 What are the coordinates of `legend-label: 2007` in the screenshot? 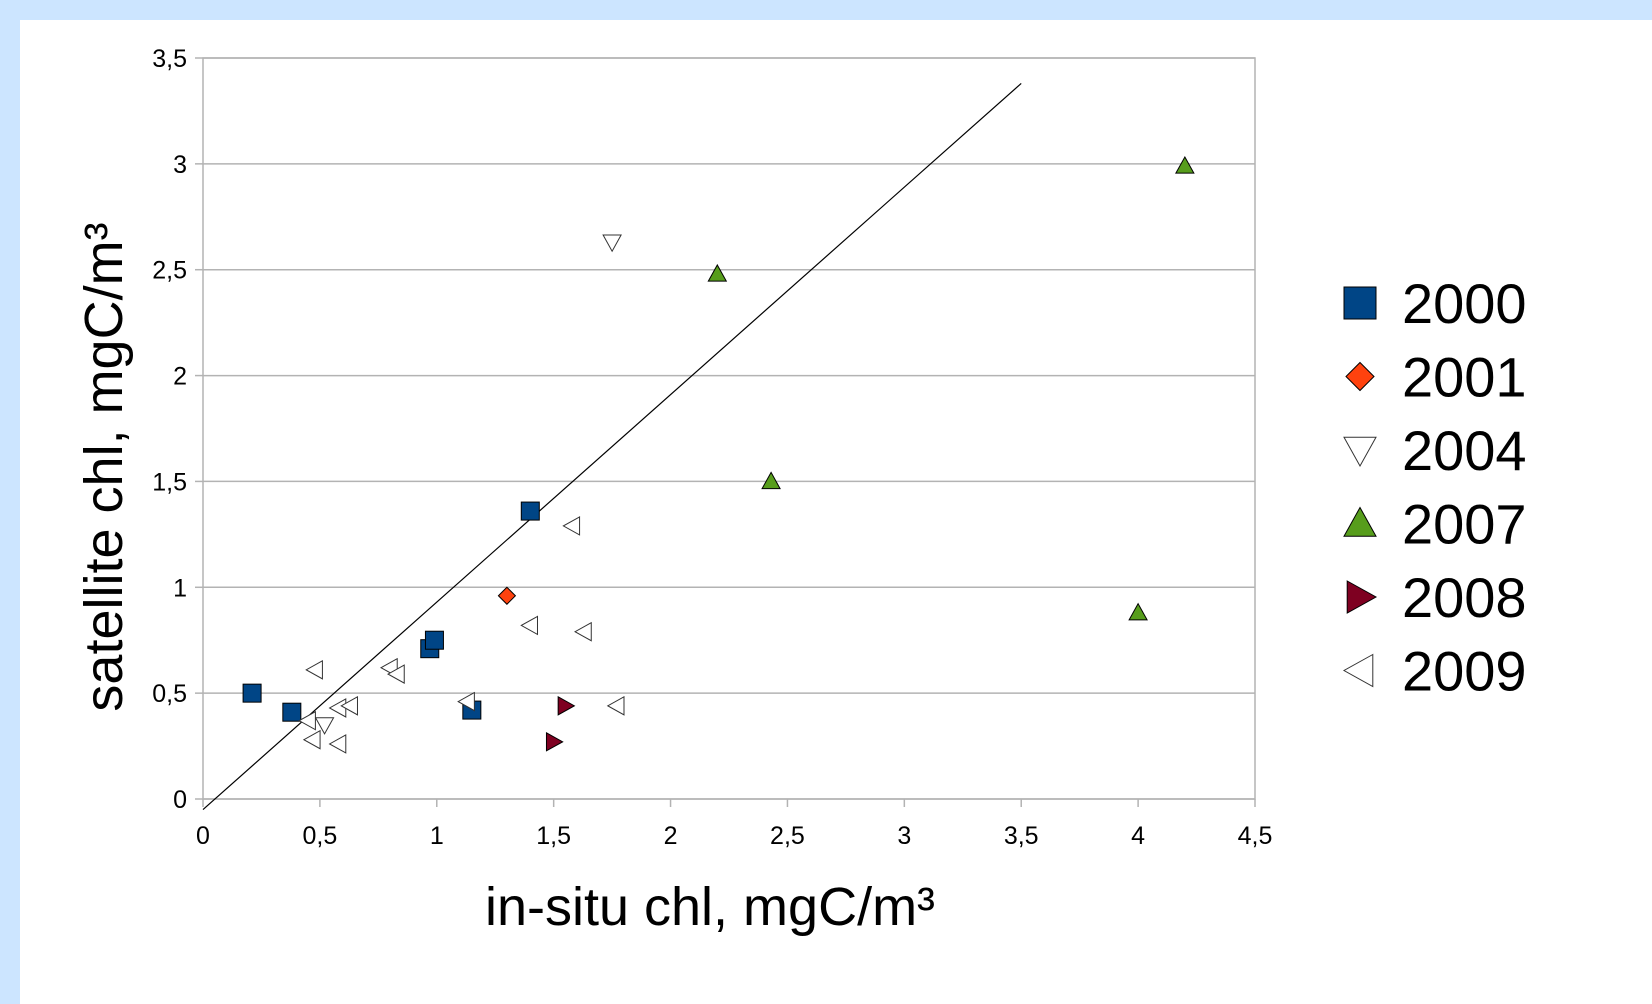 It's located at (1464, 524).